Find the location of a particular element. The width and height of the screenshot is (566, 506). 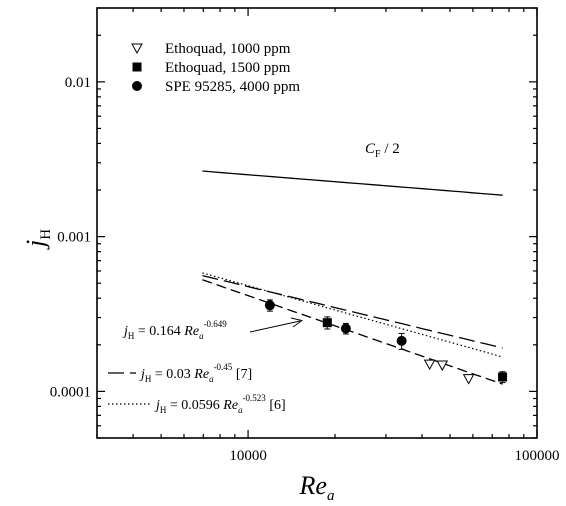

x-tick-label: 10000 is located at coordinates (248, 456).